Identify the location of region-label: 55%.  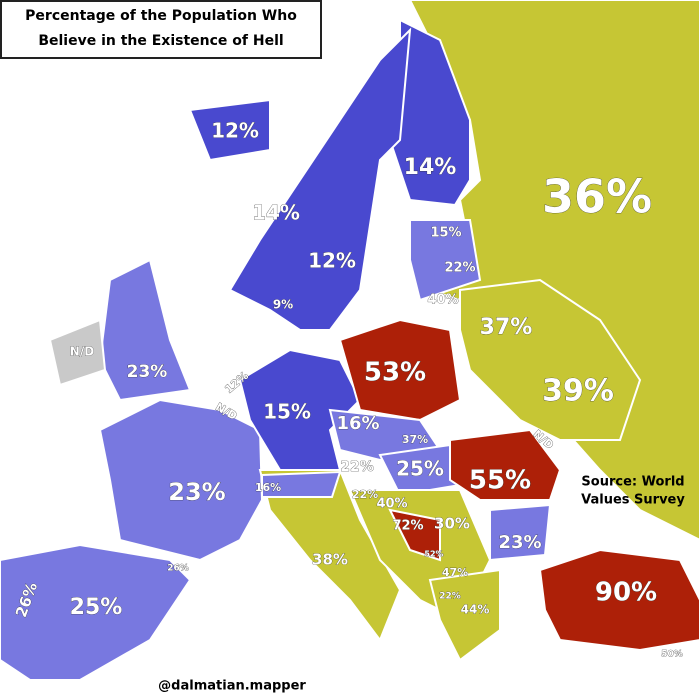
(500, 481).